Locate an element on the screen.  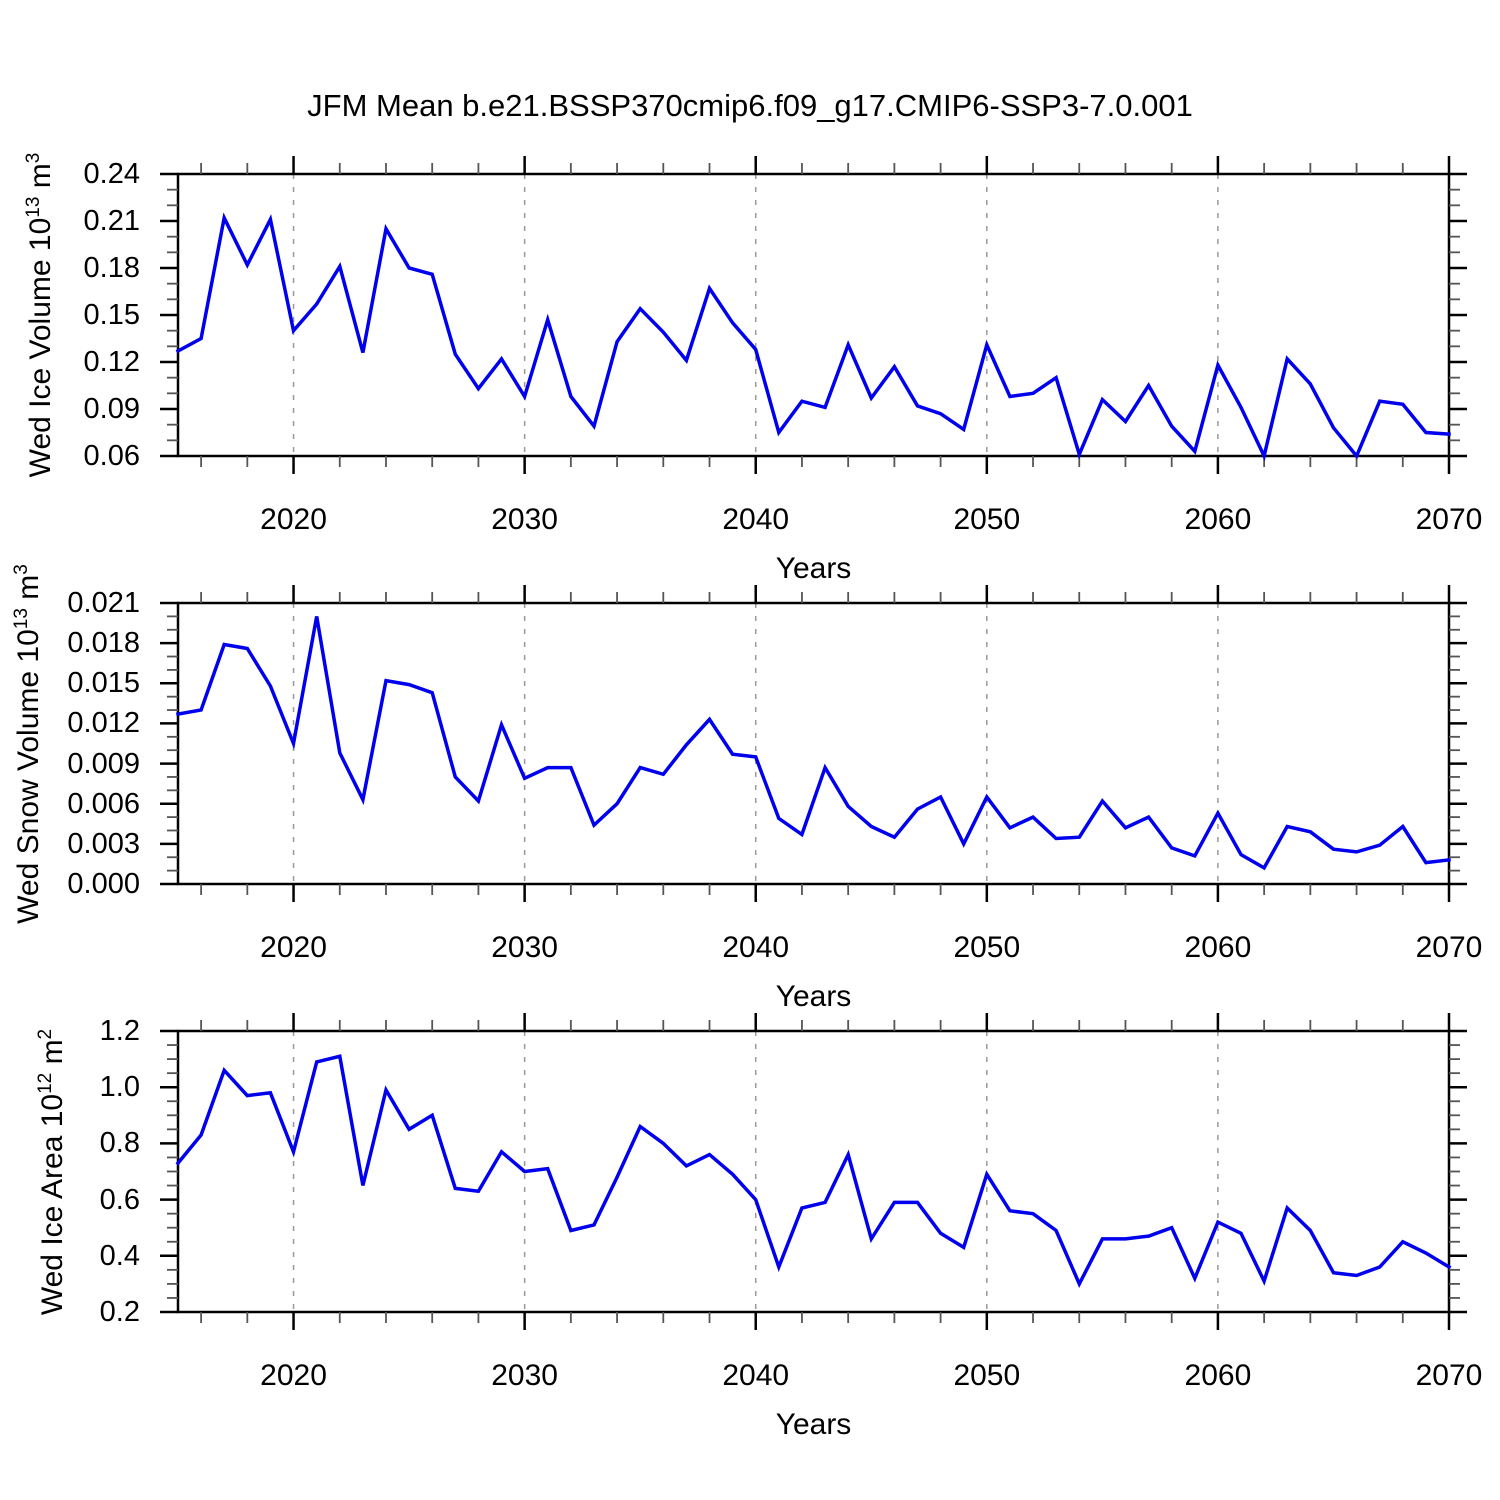
y-tick-label: 0.8 is located at coordinates (119, 1143).